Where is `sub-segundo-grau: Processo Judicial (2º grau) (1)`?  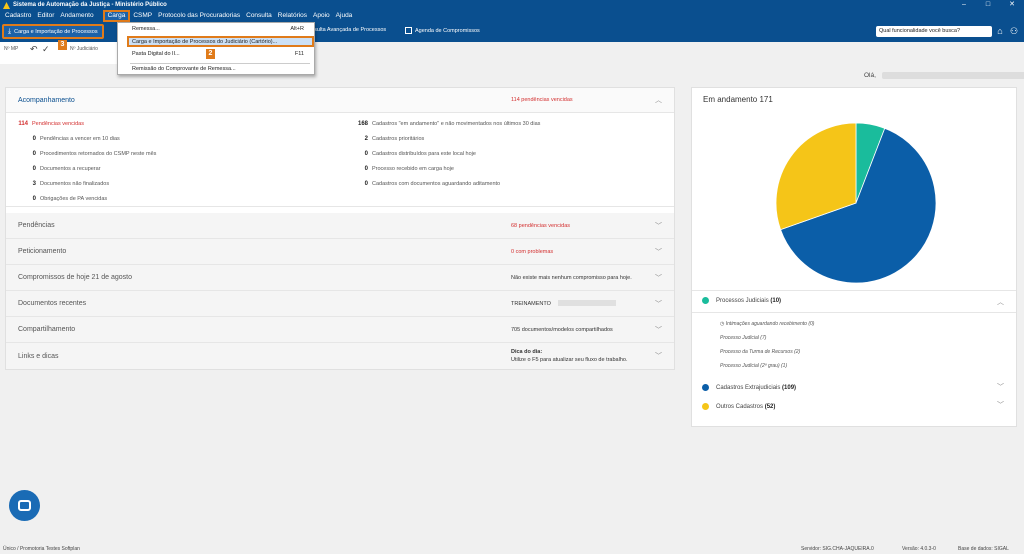
sub-segundo-grau: Processo Judicial (2º grau) (1) is located at coordinates (754, 366).